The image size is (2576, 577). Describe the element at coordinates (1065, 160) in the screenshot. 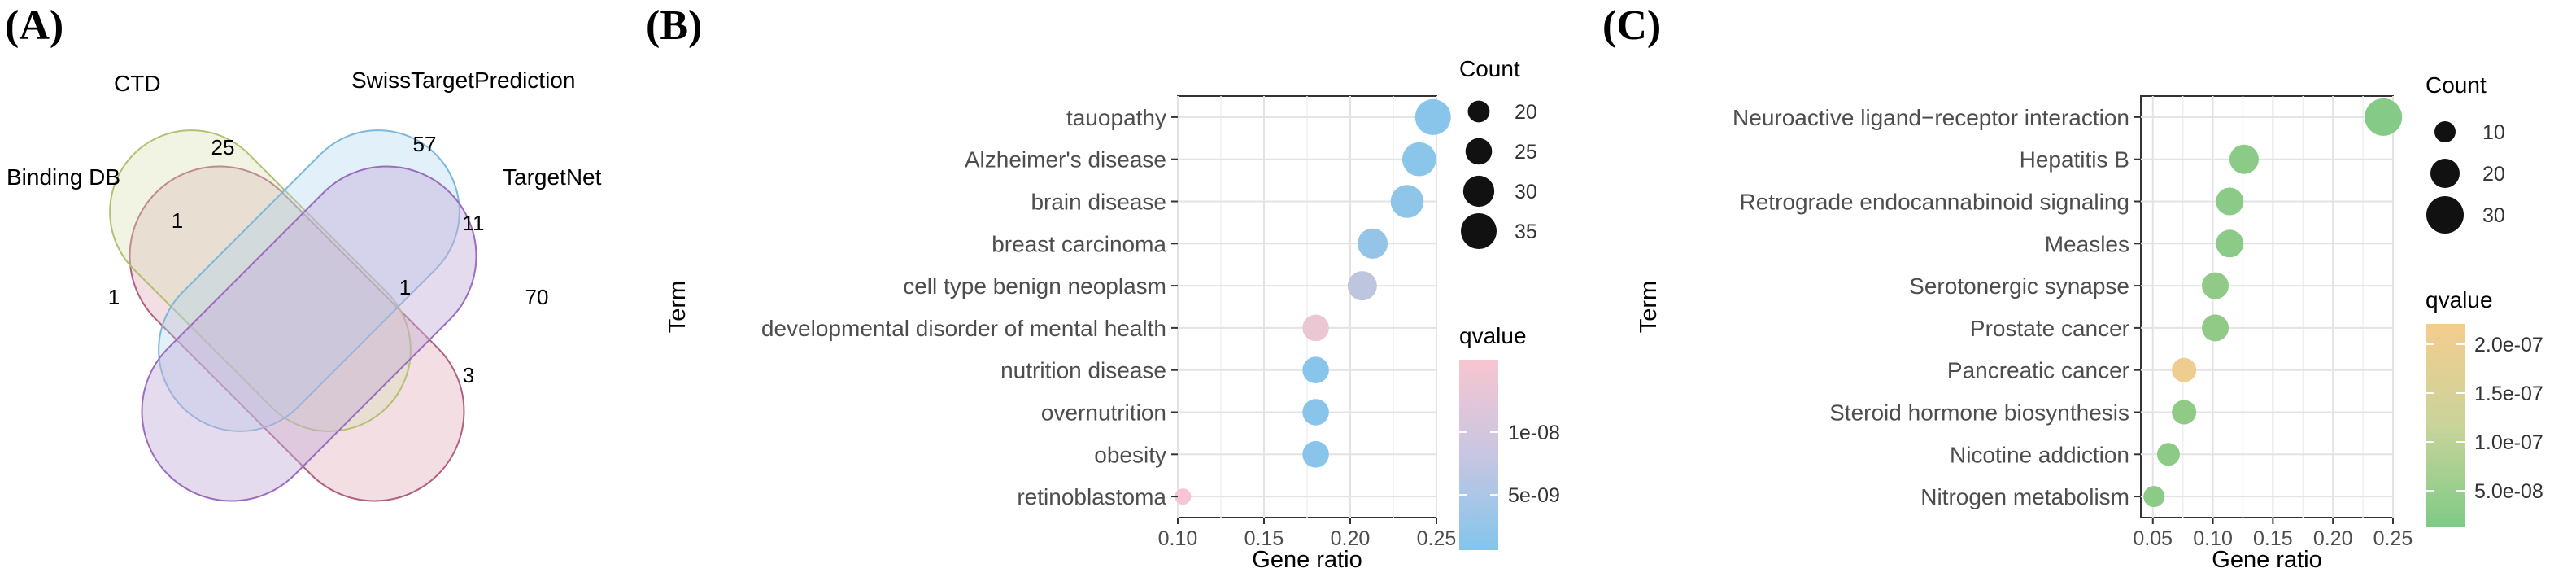

I see `y-tick-label: Alzheimer's disease` at that location.